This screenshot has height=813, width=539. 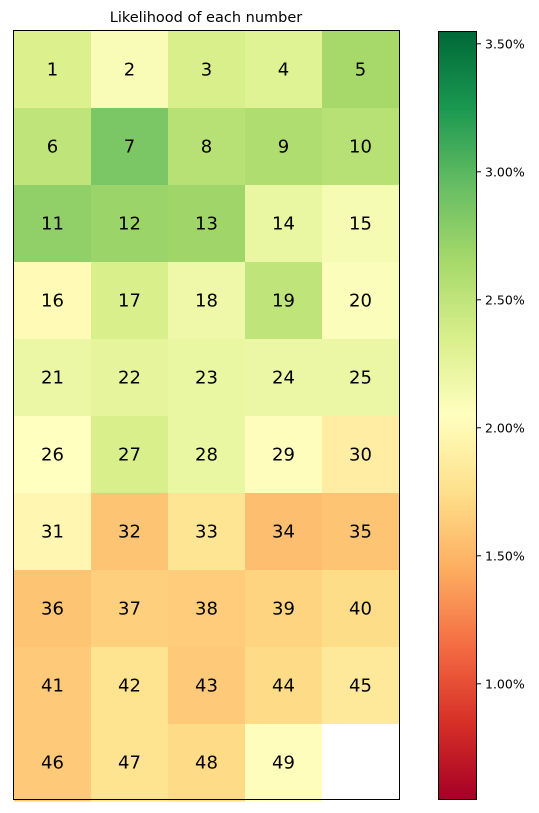 I want to click on cell-label: 6, so click(x=52, y=147).